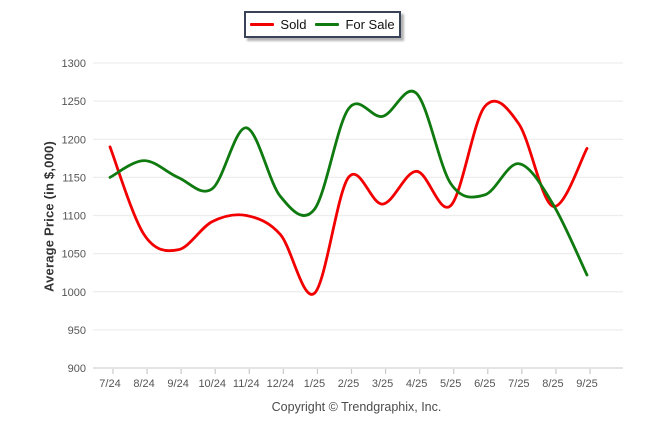  I want to click on x-tick-label: 6/25, so click(484, 384).